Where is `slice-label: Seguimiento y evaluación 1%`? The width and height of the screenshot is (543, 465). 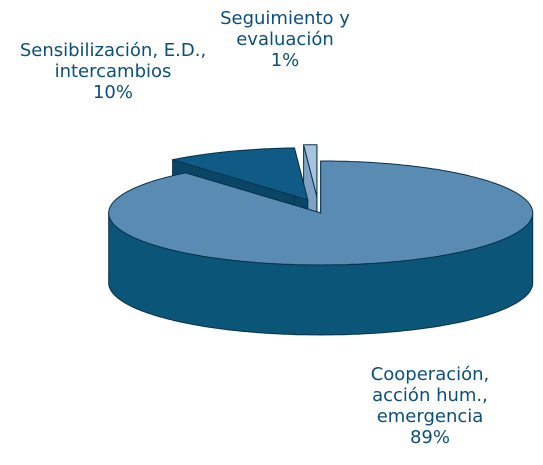 slice-label: Seguimiento y evaluación 1% is located at coordinates (285, 39).